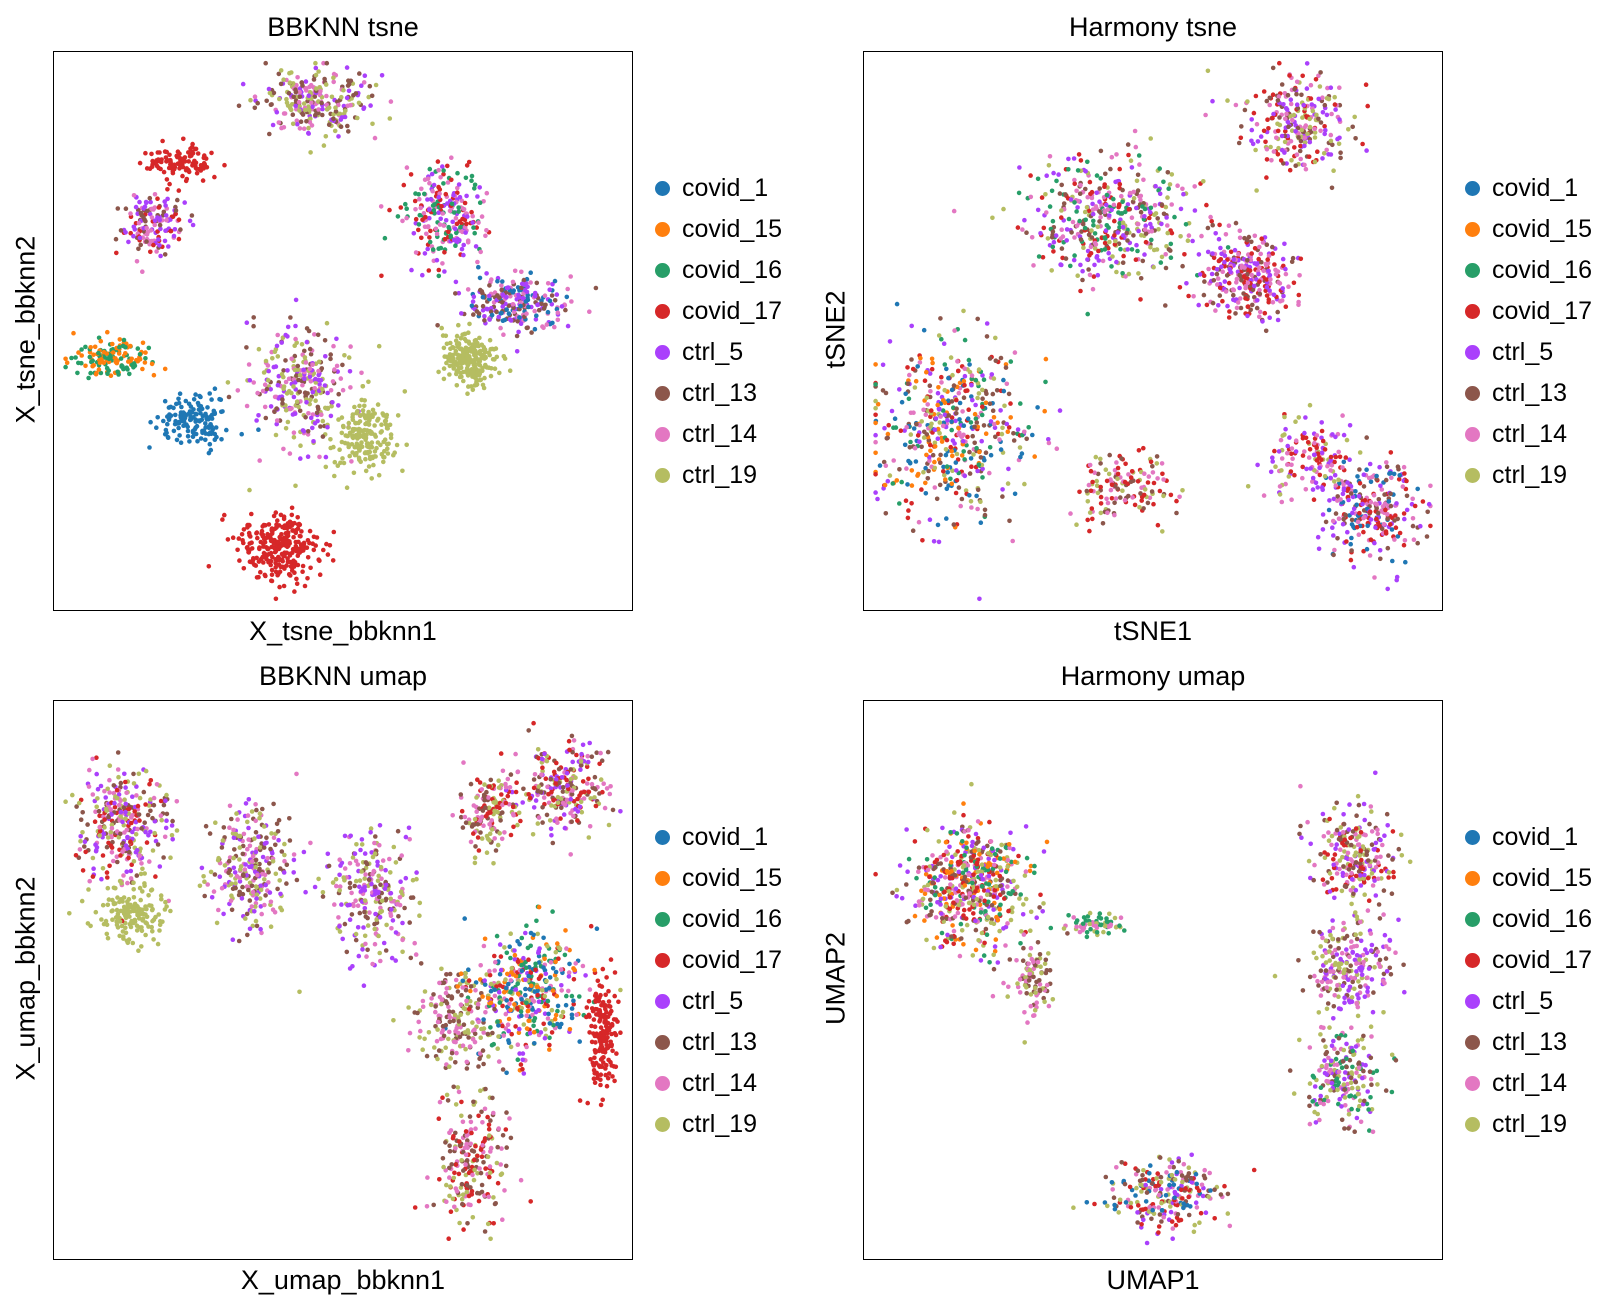 The width and height of the screenshot is (1618, 1298). What do you see at coordinates (1535, 188) in the screenshot?
I see `legend-label: covid_1` at bounding box center [1535, 188].